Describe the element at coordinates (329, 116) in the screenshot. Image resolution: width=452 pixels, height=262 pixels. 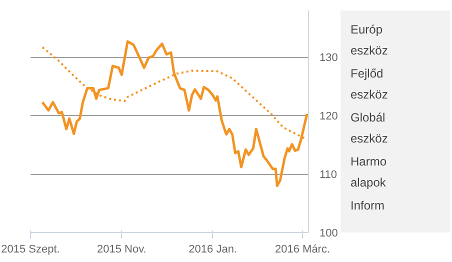
I see `y-tick-label: 120` at that location.